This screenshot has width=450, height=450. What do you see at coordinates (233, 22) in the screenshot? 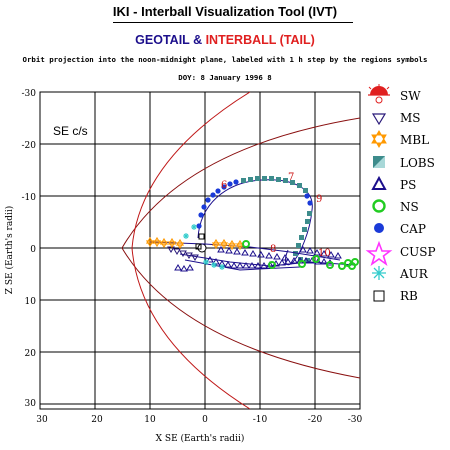
I see `title-underline` at bounding box center [233, 22].